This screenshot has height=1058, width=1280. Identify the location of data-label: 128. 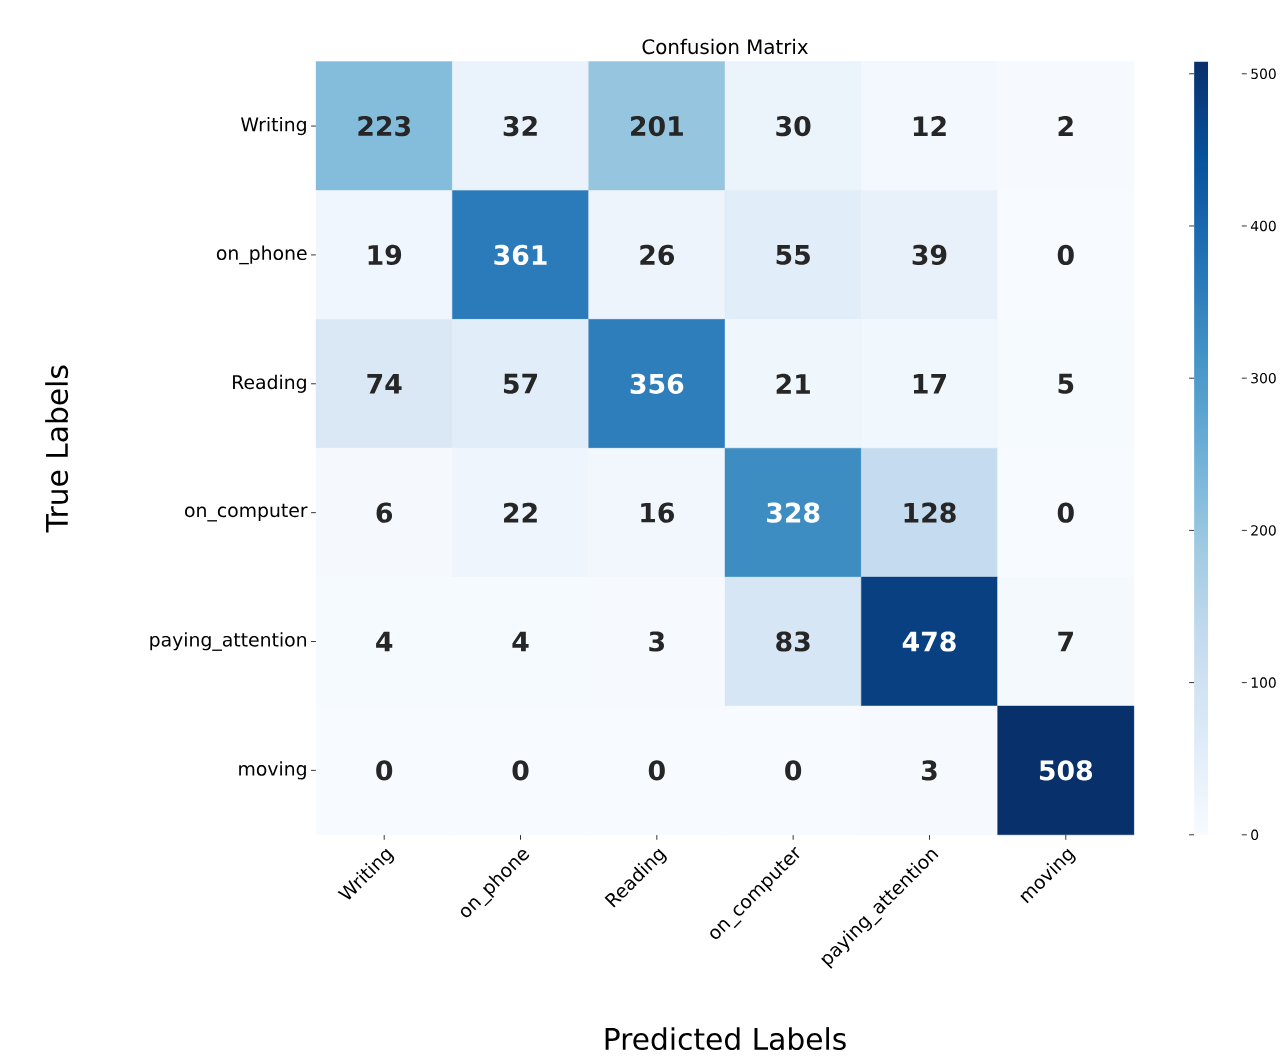
(930, 512).